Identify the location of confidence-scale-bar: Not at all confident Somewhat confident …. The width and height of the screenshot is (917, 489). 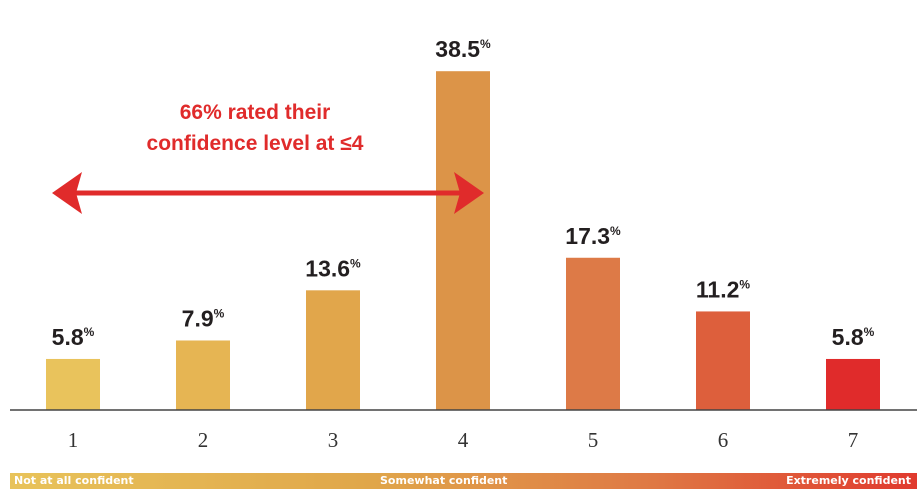
(463, 481).